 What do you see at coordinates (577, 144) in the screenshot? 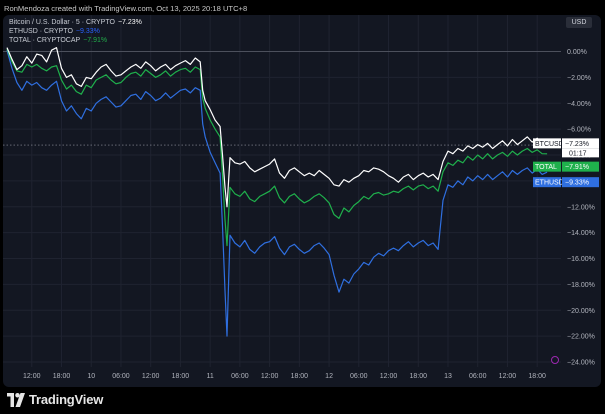
I see `btcusd-value: −7.23%` at bounding box center [577, 144].